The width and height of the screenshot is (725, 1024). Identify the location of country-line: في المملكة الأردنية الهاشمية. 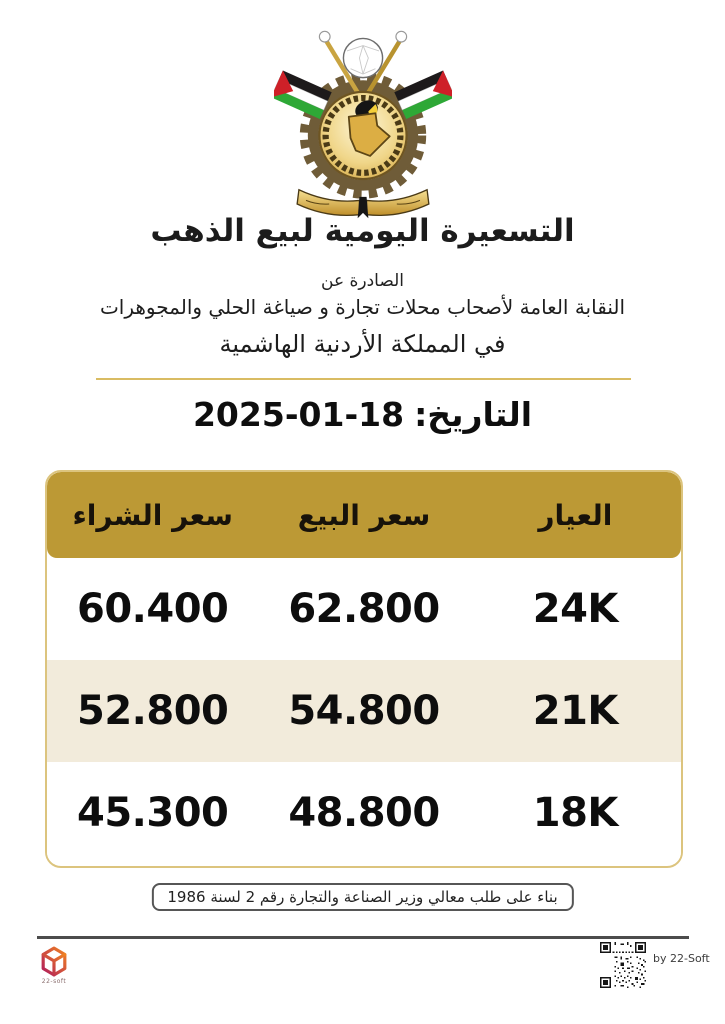
(362, 344).